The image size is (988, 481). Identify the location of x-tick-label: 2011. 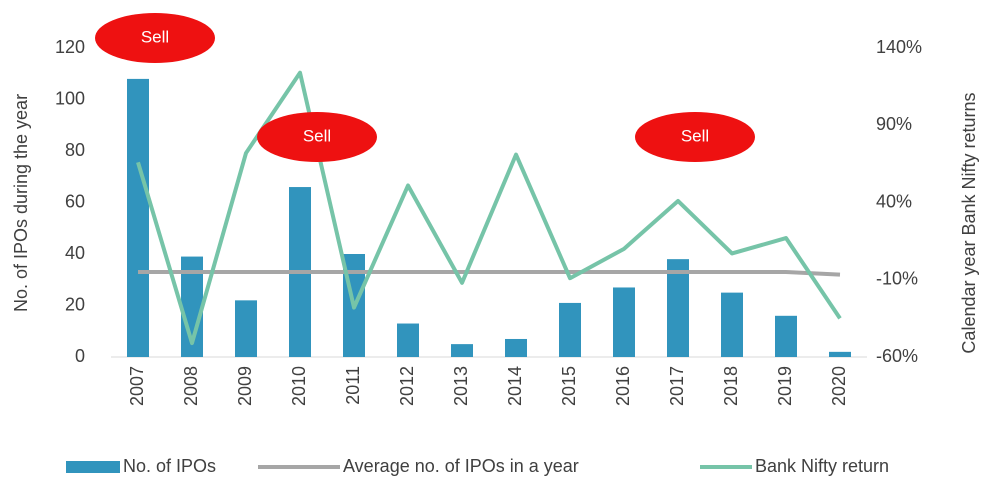
(353, 385).